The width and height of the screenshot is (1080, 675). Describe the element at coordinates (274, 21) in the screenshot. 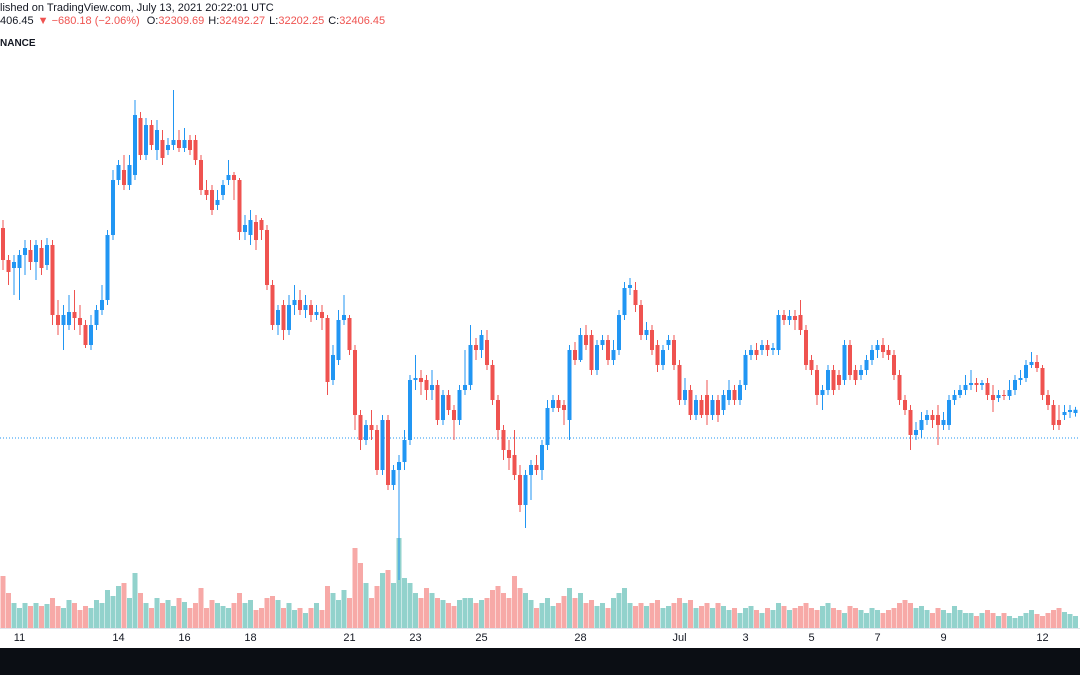

I see `ohlc-label: L:` at that location.